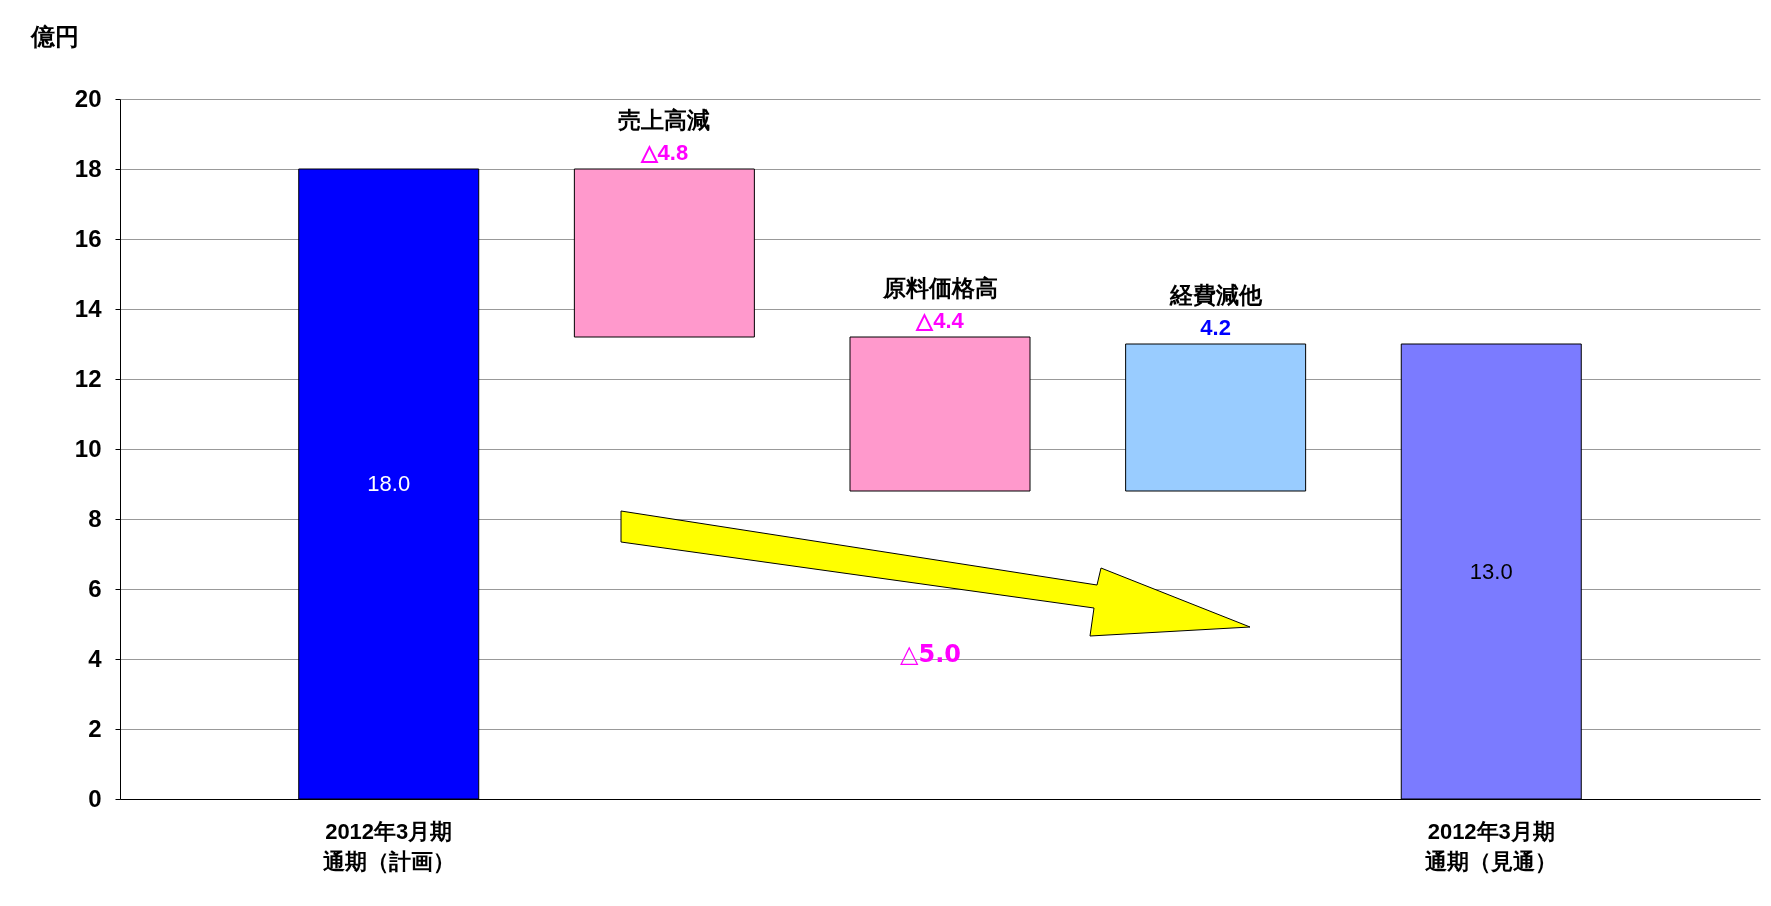 The height and width of the screenshot is (906, 1771). What do you see at coordinates (95, 658) in the screenshot?
I see `y-tick-label: 4` at bounding box center [95, 658].